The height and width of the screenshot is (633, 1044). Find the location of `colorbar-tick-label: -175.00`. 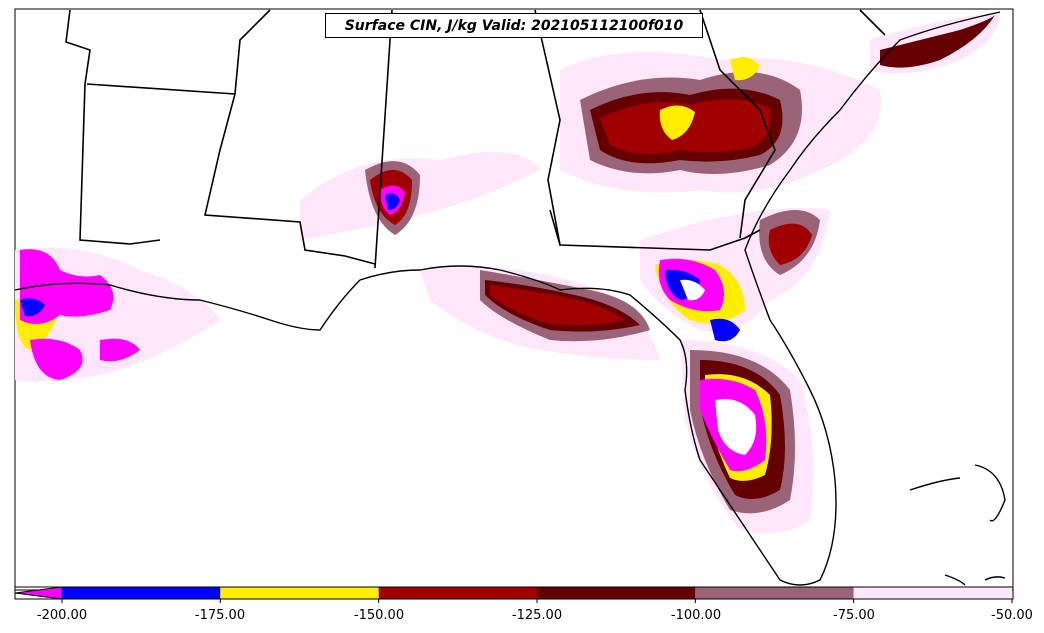

colorbar-tick-label: -175.00 is located at coordinates (220, 615).